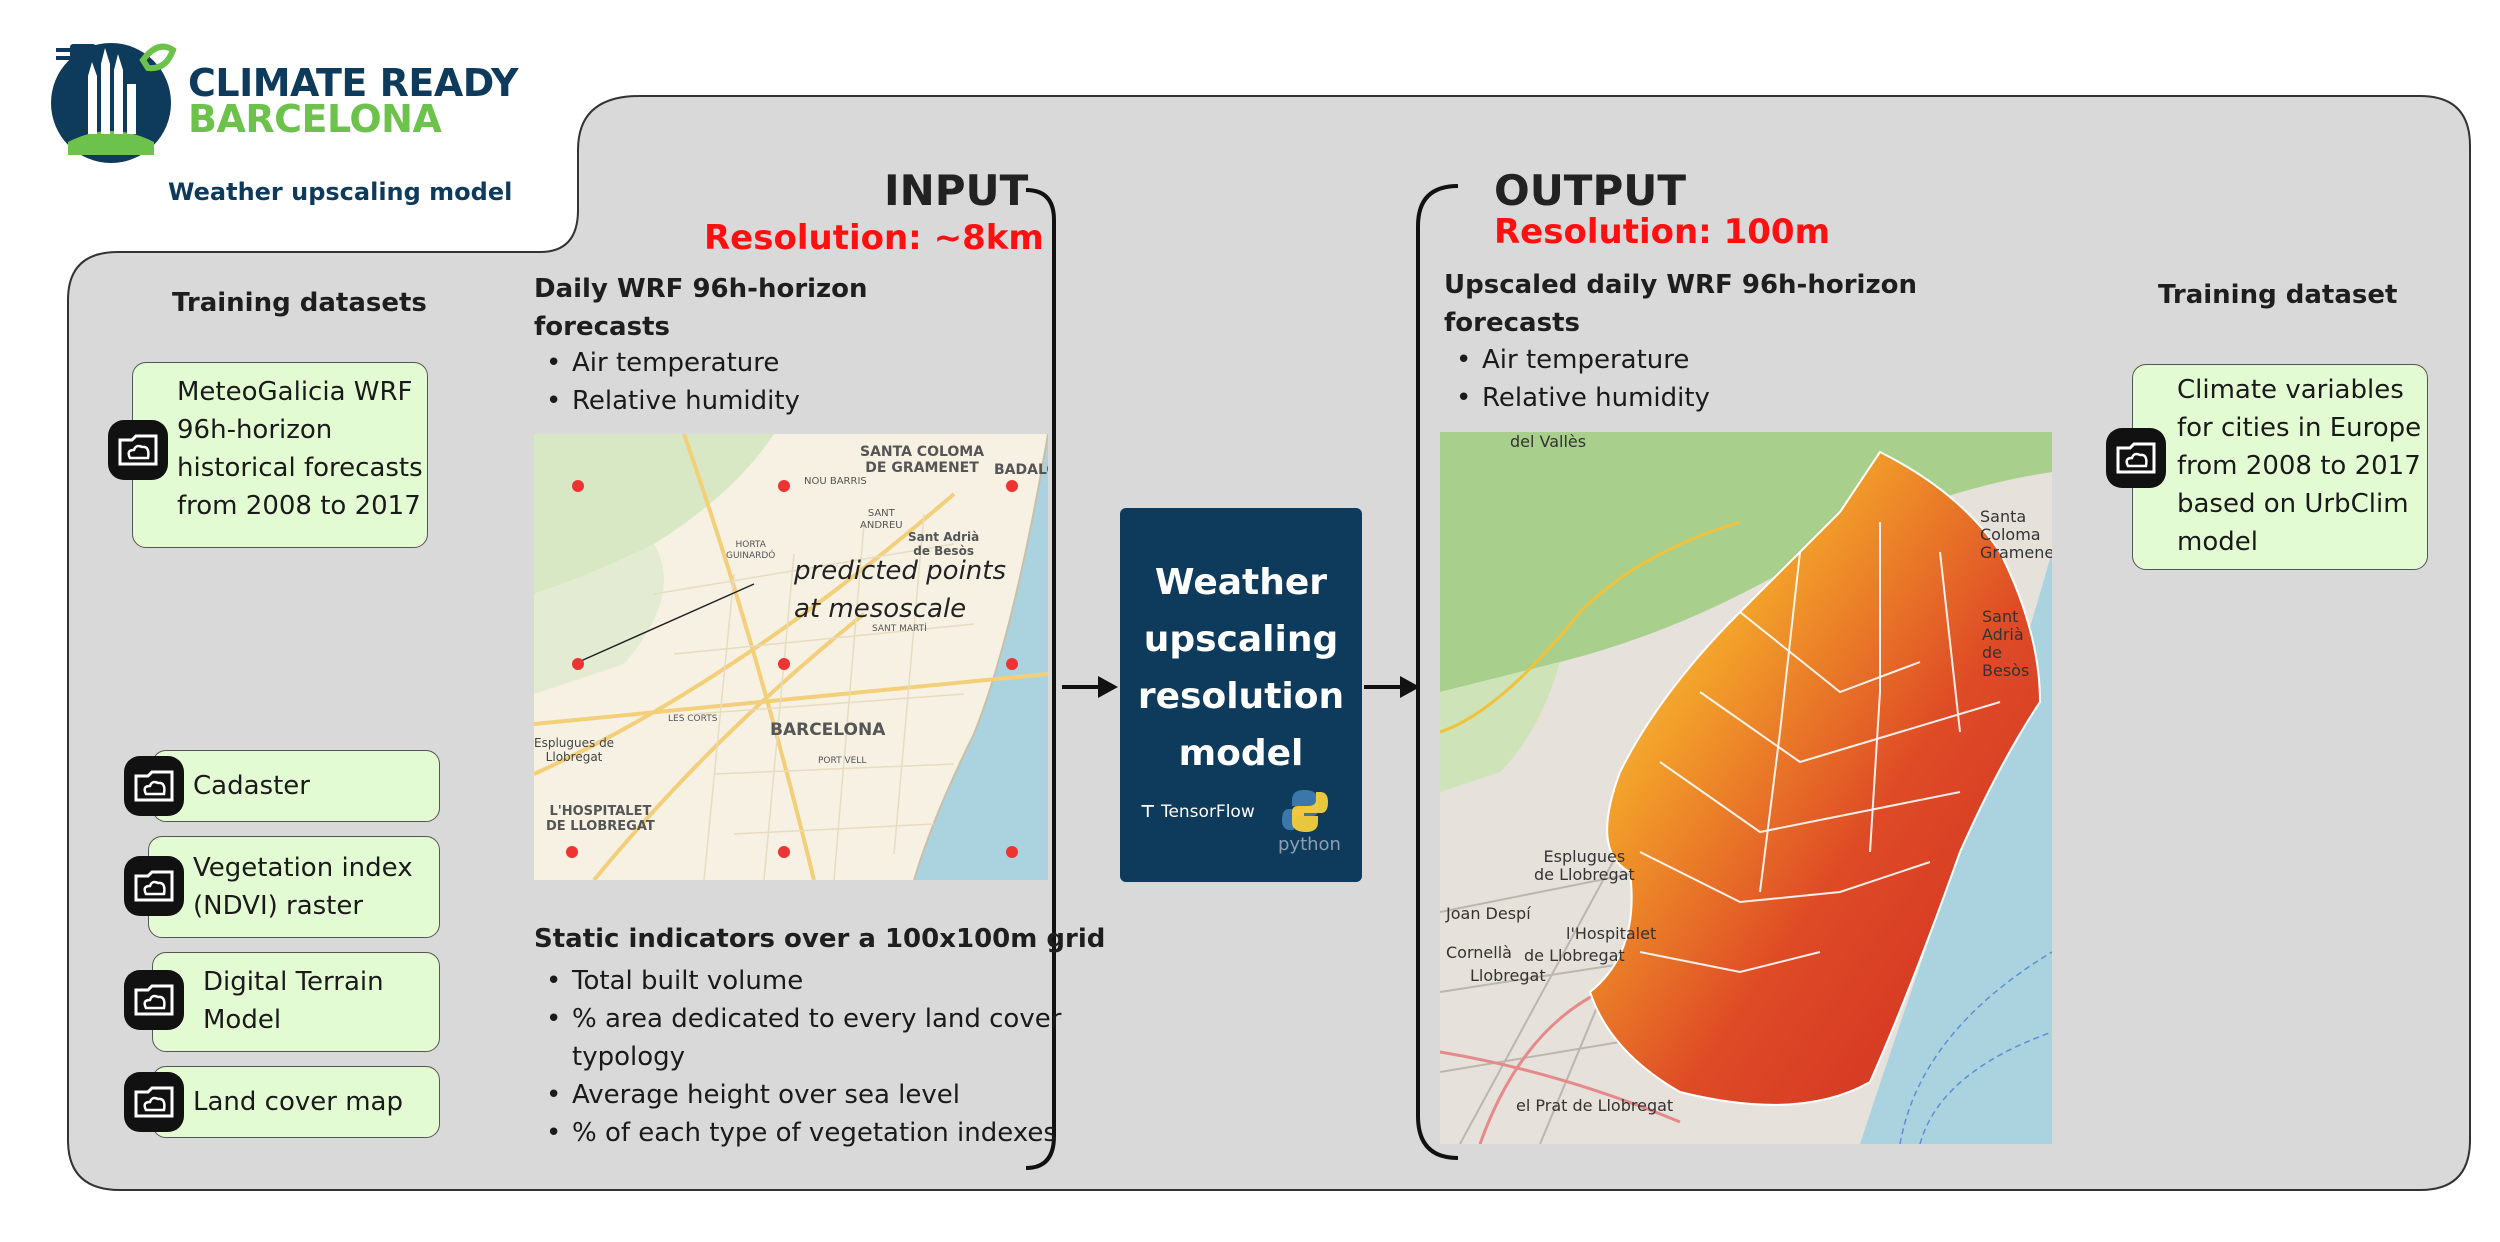 This screenshot has width=2500, height=1242. Describe the element at coordinates (956, 190) in the screenshot. I see `input-title: INPUT` at that location.